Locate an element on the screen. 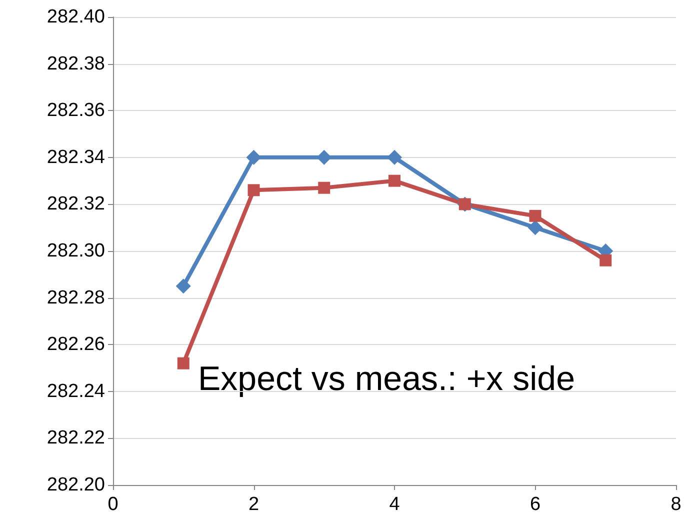  y-tick-label: 282.20 is located at coordinates (75, 485).